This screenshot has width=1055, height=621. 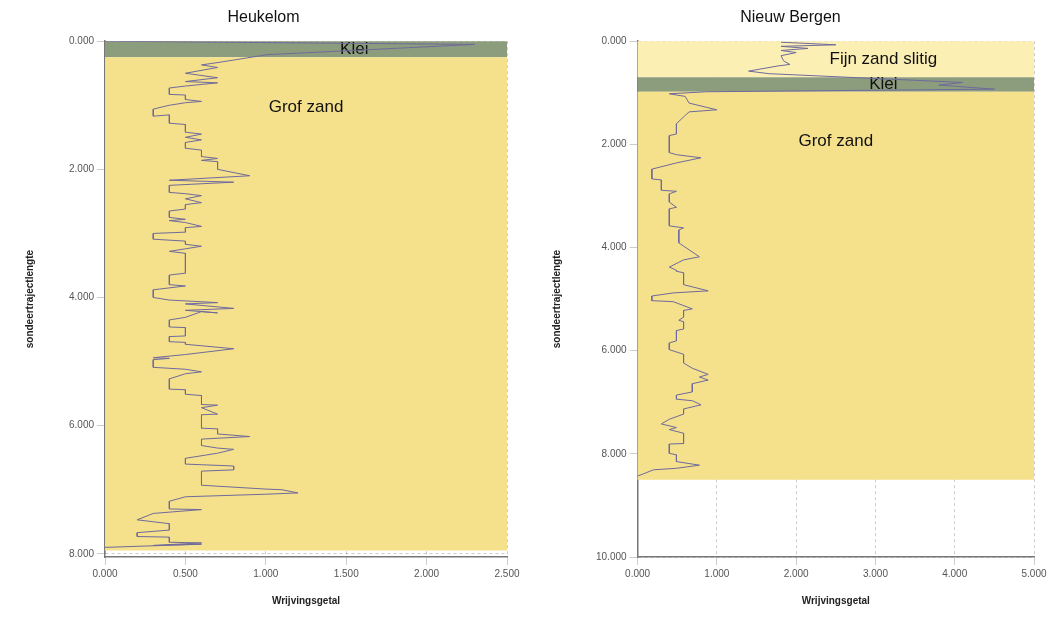 What do you see at coordinates (1034, 573) in the screenshot?
I see `x-tick-label: 5.000` at bounding box center [1034, 573].